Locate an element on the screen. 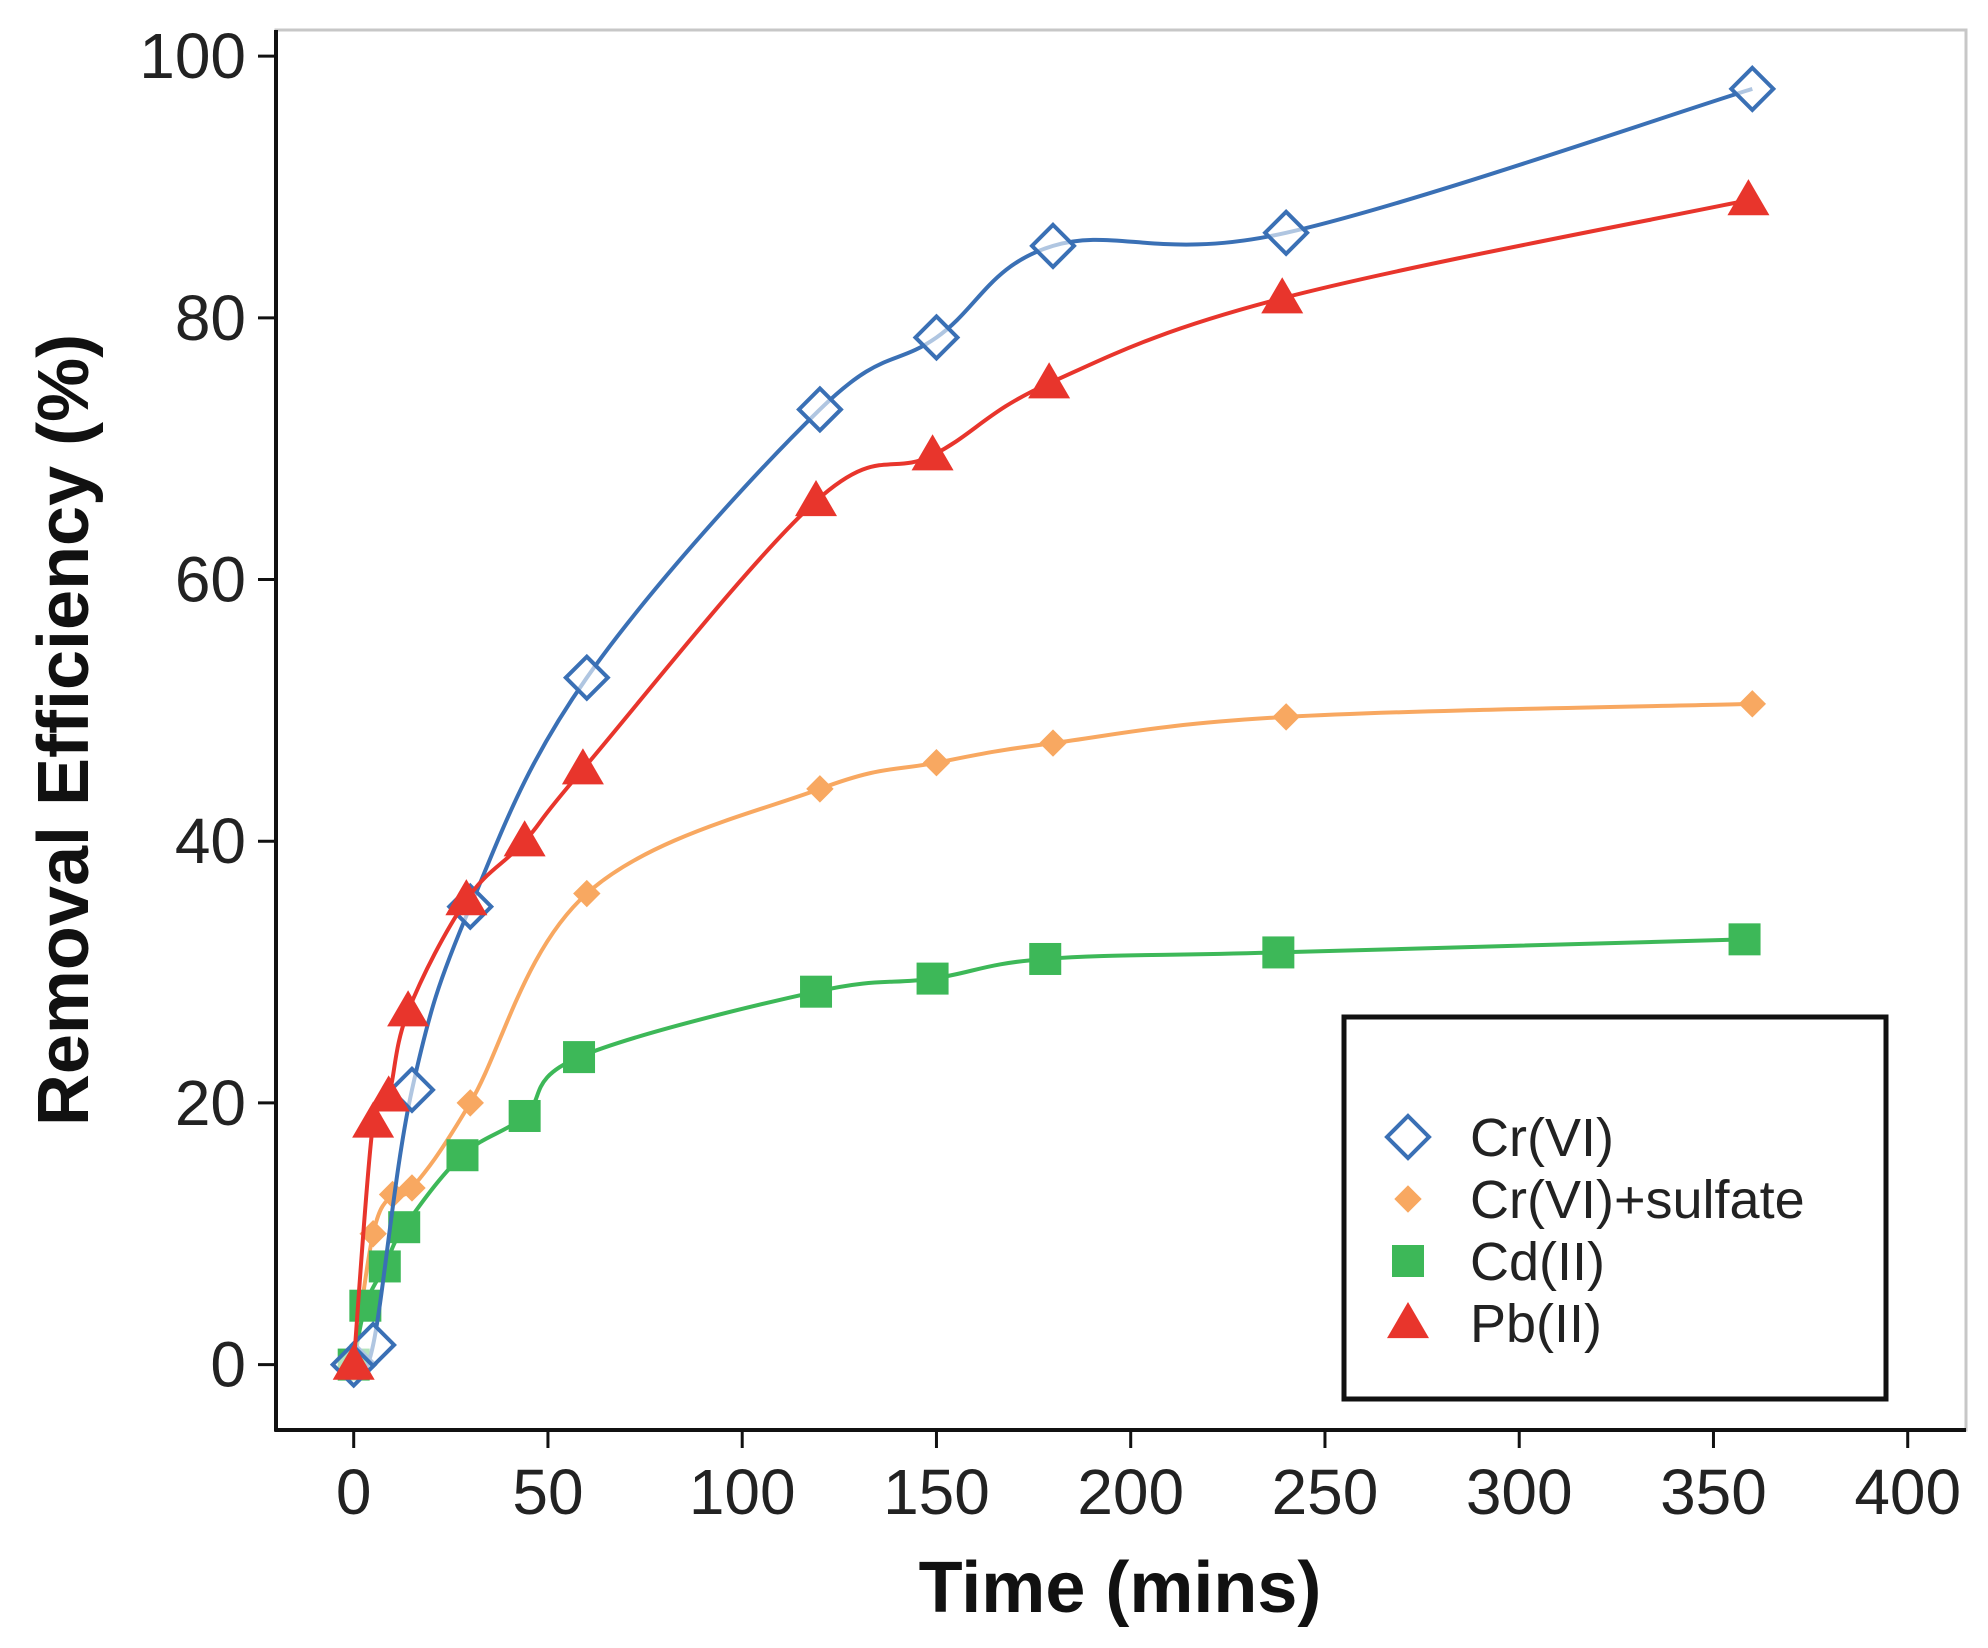 The width and height of the screenshot is (1988, 1648). y-tick-label: 80 is located at coordinates (210, 318).